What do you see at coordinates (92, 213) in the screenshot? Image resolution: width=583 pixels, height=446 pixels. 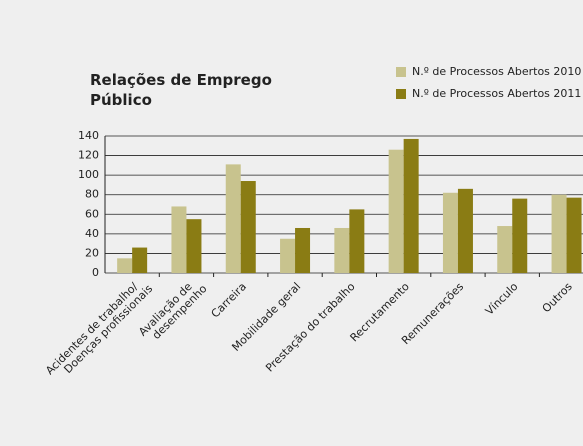 I see `y-tick-label: 60` at bounding box center [92, 213].